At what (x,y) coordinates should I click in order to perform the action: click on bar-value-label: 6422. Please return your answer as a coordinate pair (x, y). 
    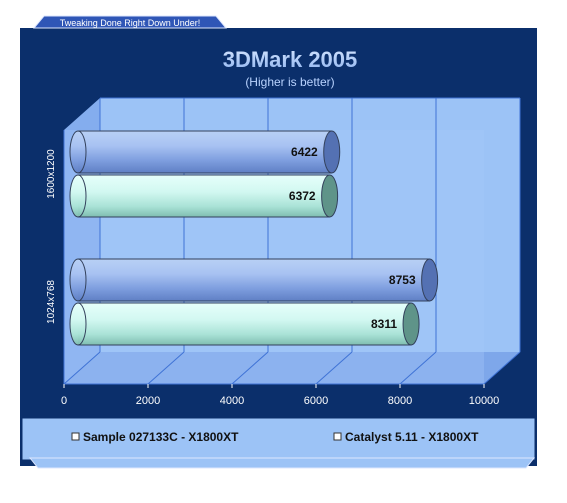
    Looking at the image, I should click on (304, 152).